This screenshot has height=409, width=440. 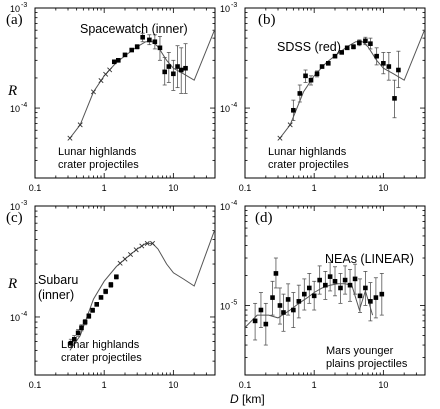 I want to click on y-tick-exponent: -5, so click(x=234, y=302).